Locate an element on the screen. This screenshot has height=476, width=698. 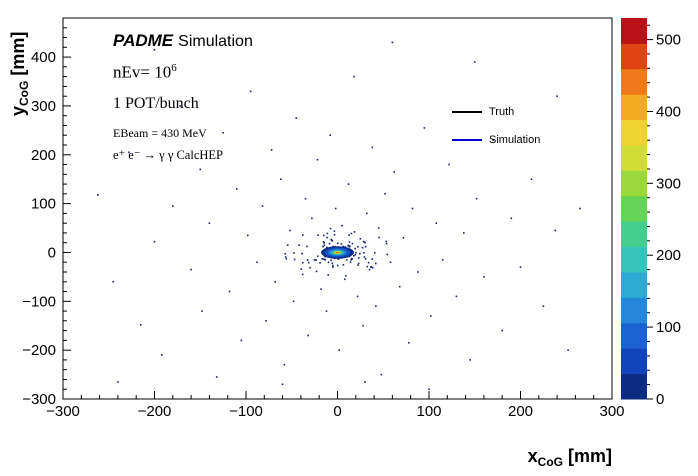
y-axis-title: yCoG [mm] is located at coordinates (19, 73).